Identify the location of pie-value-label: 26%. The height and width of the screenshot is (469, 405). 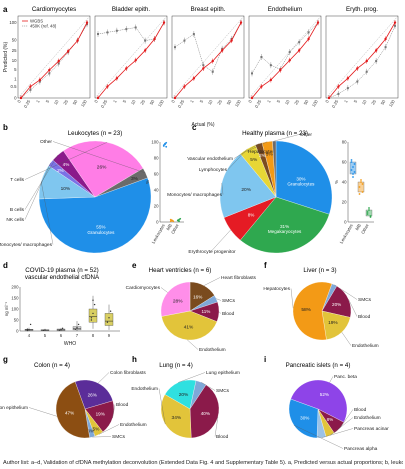
(92, 394).